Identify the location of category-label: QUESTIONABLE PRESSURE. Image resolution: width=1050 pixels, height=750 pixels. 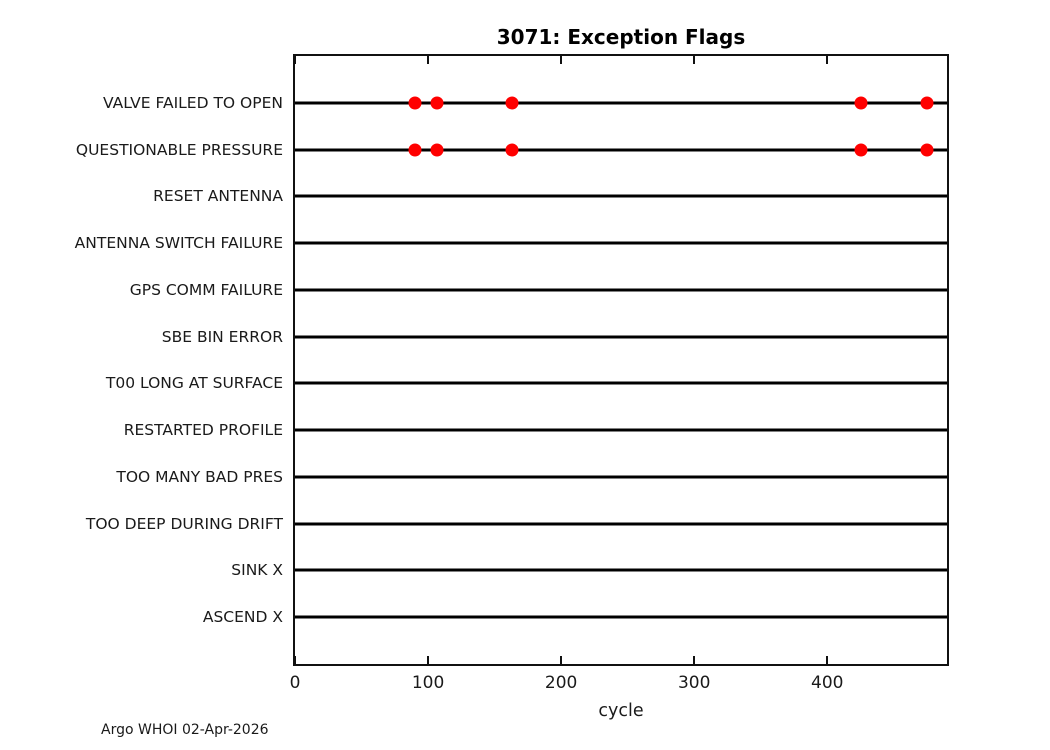
(179, 149).